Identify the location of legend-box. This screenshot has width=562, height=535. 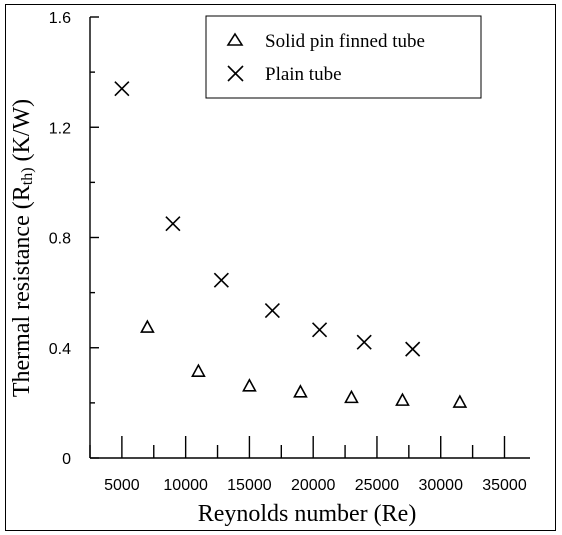
(343, 57).